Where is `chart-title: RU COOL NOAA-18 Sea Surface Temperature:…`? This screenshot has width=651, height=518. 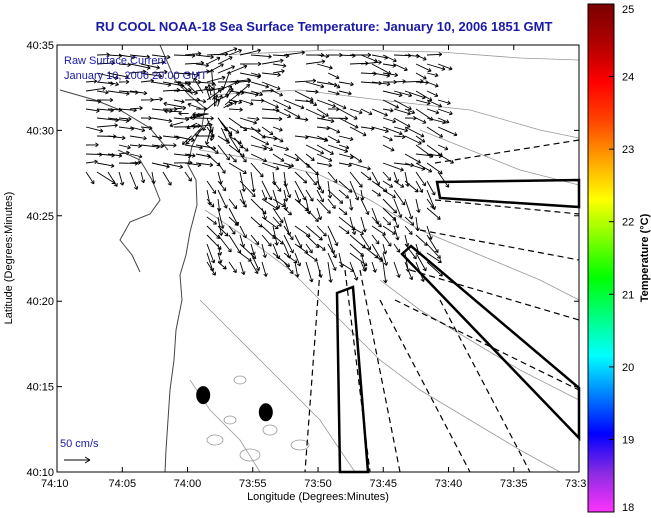 chart-title: RU COOL NOAA-18 Sea Surface Temperature:… is located at coordinates (324, 26).